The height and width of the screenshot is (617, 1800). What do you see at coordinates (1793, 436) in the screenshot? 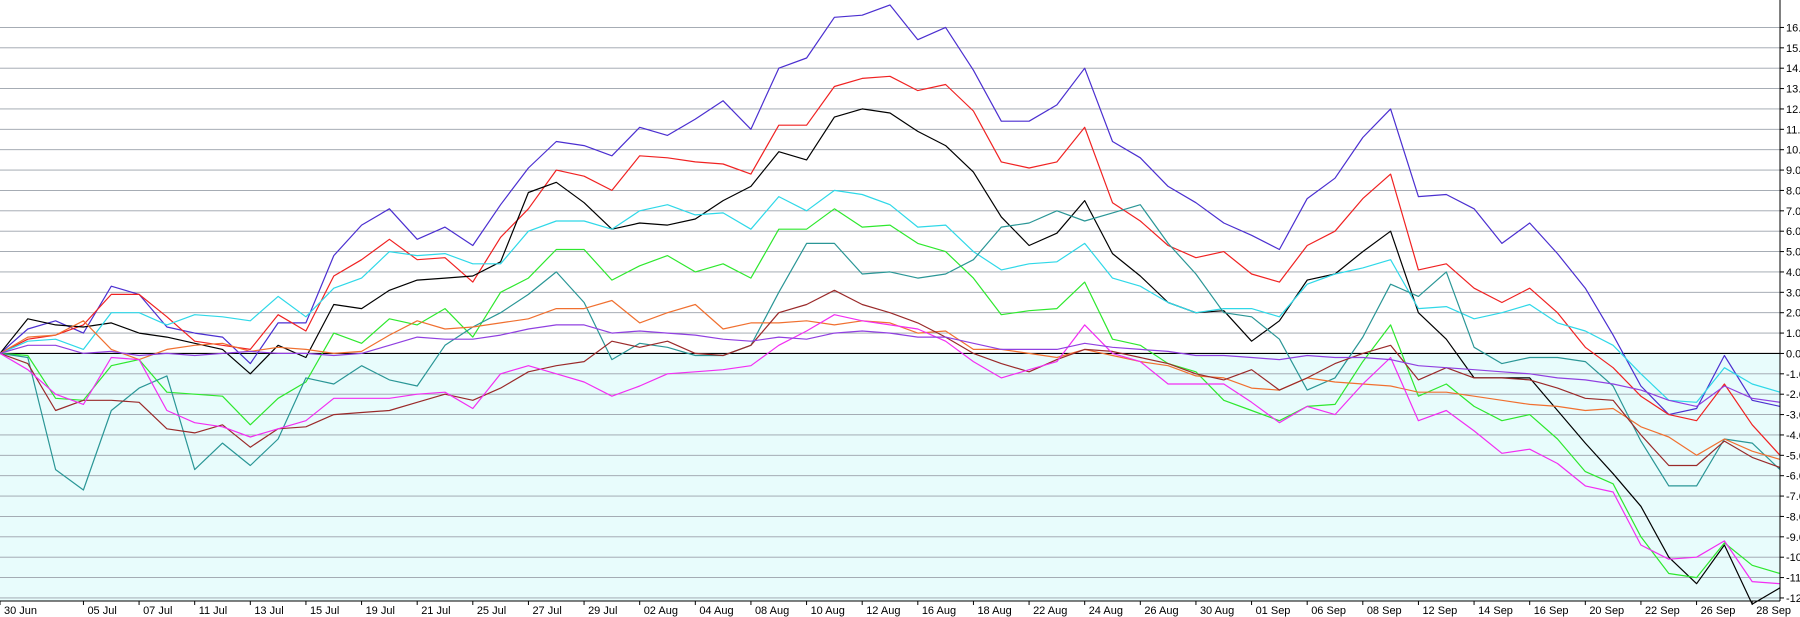
I see `y-tick-label: -4.0%` at bounding box center [1793, 436].